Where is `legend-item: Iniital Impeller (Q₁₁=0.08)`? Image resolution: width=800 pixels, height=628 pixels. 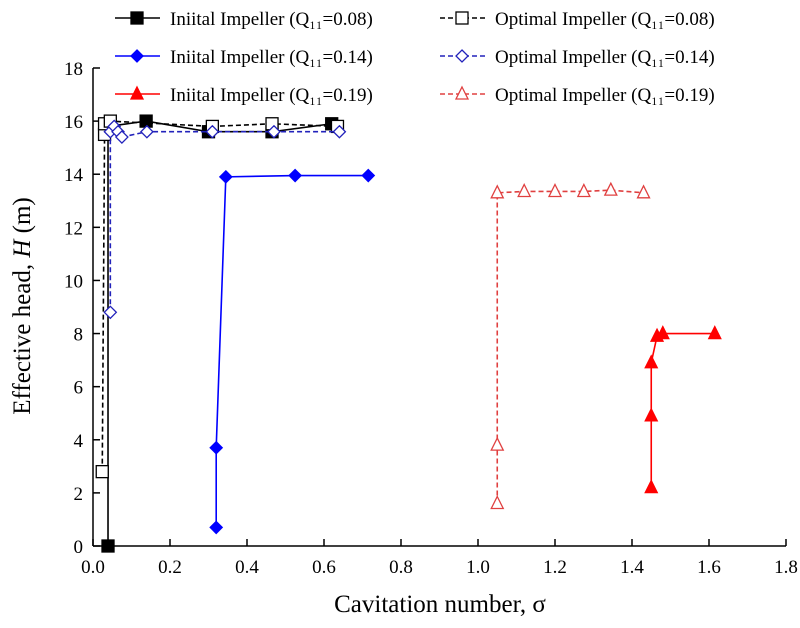
legend-item: Iniital Impeller (Q₁₁=0.08) is located at coordinates (244, 19).